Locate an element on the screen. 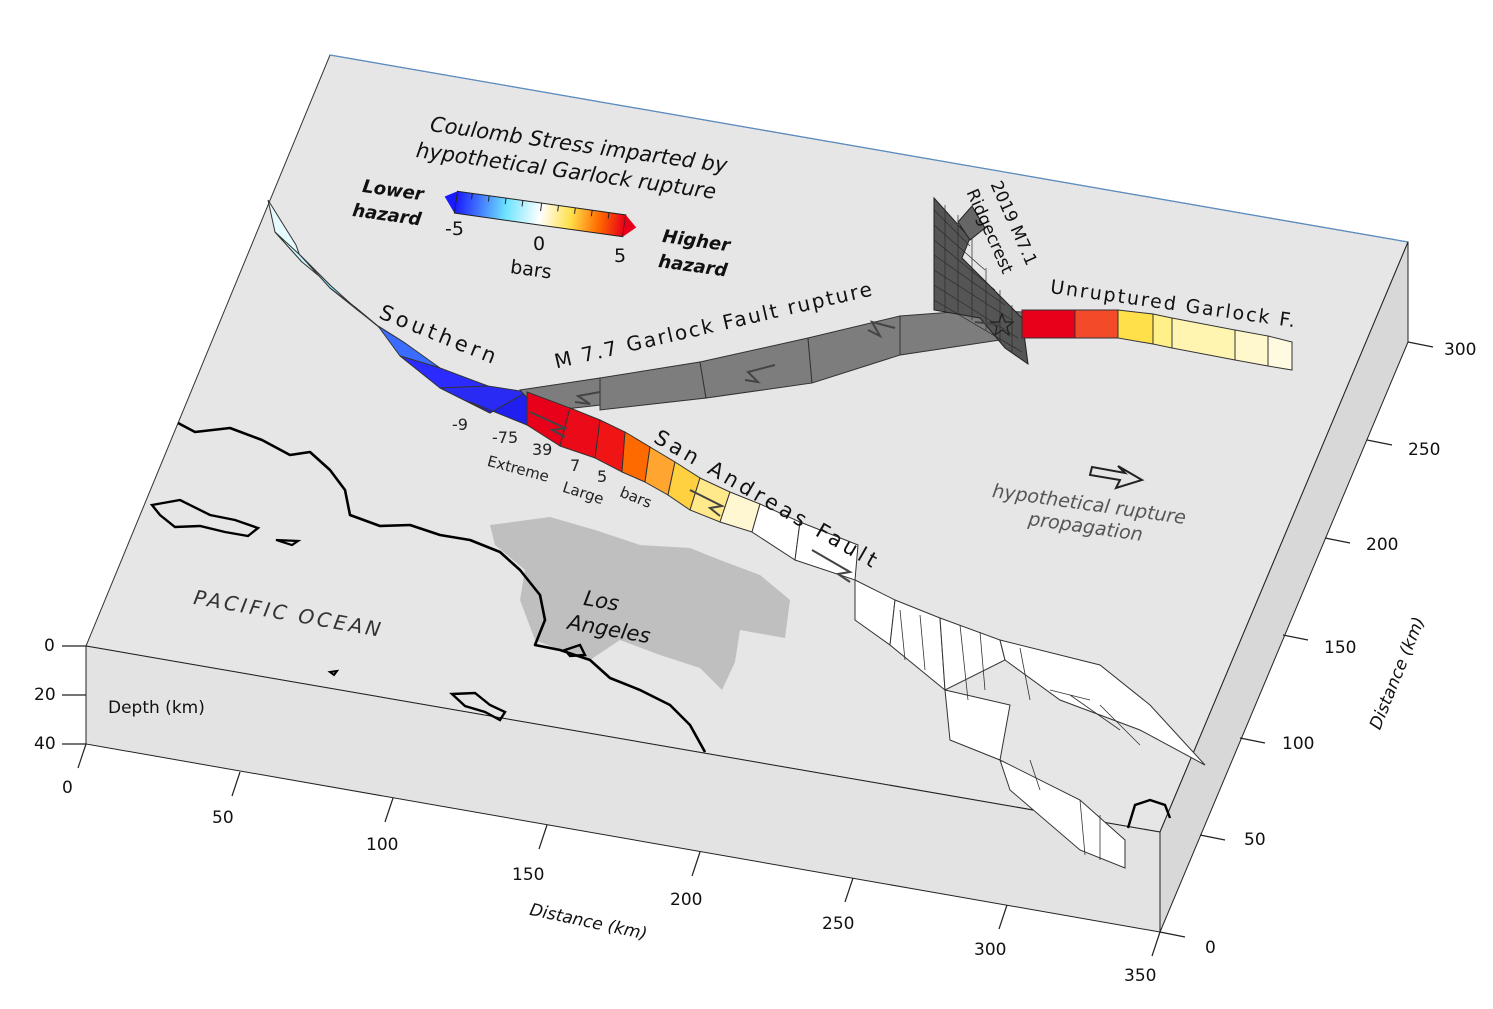 The image size is (1493, 1009). x-tick-100: 100 is located at coordinates (382, 845).